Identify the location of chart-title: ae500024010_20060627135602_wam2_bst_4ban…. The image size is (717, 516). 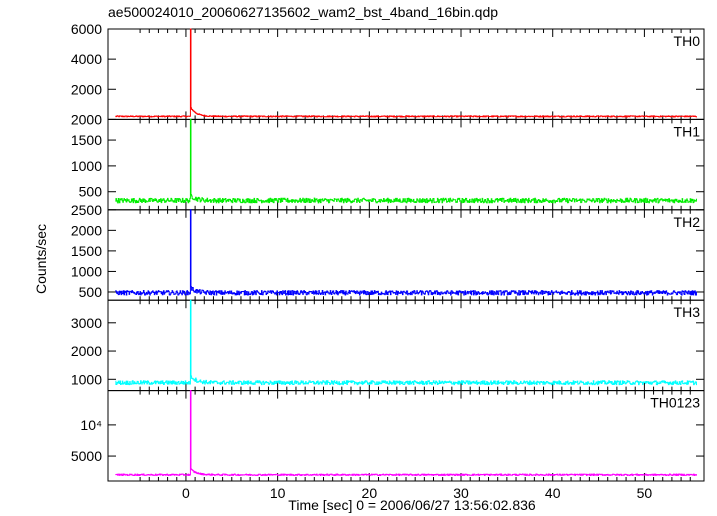
(303, 12).